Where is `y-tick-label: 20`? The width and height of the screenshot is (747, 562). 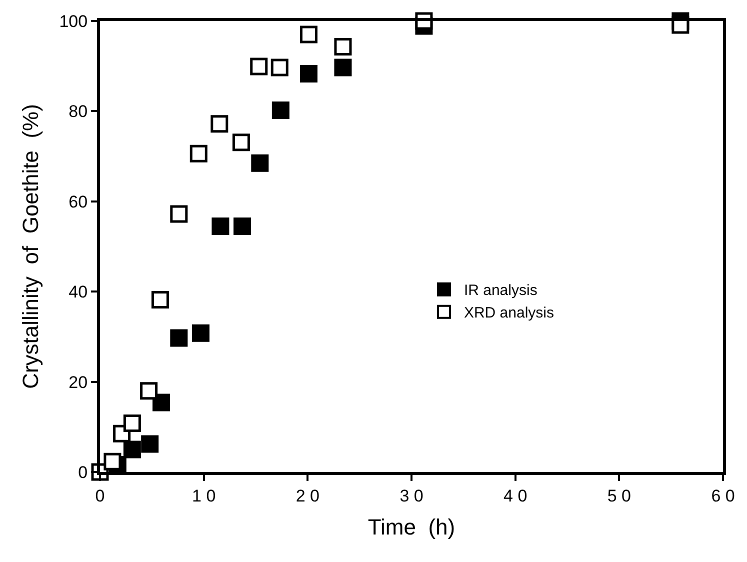 y-tick-label: 20 is located at coordinates (78, 382).